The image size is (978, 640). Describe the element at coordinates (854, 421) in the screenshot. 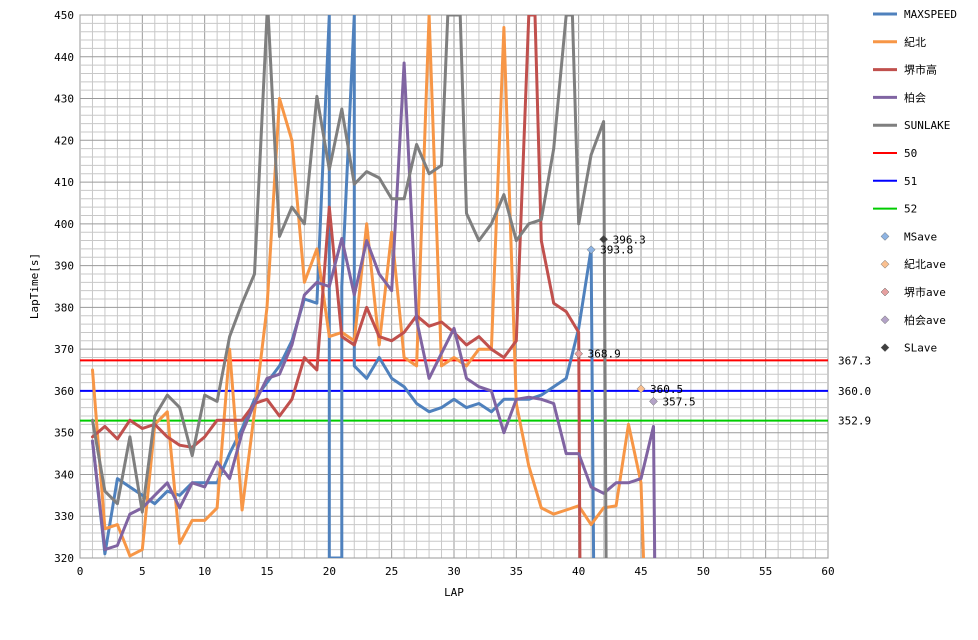

I see `reference-line-label: 352.9` at that location.